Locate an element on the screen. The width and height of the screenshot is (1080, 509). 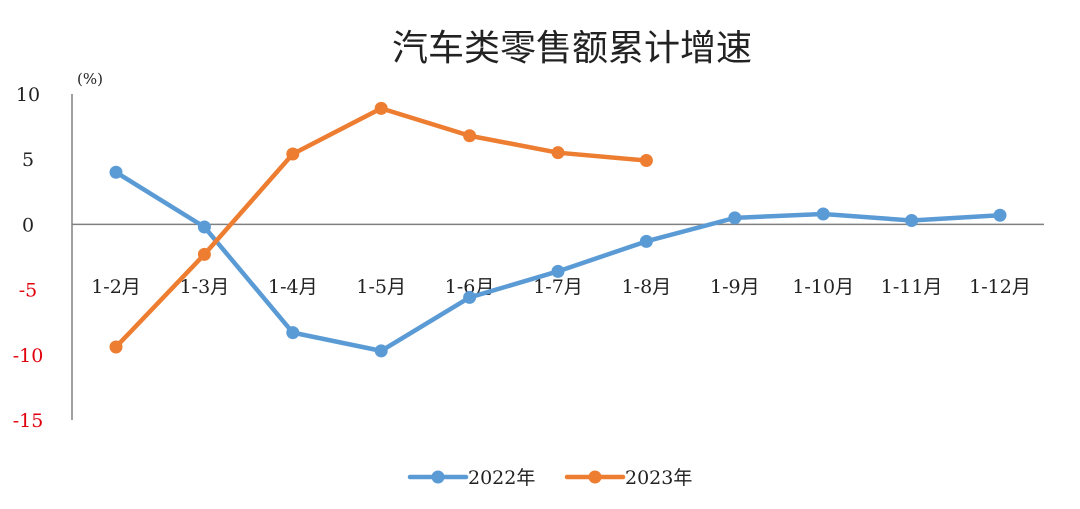
y-tick-label: 10 is located at coordinates (28, 95).